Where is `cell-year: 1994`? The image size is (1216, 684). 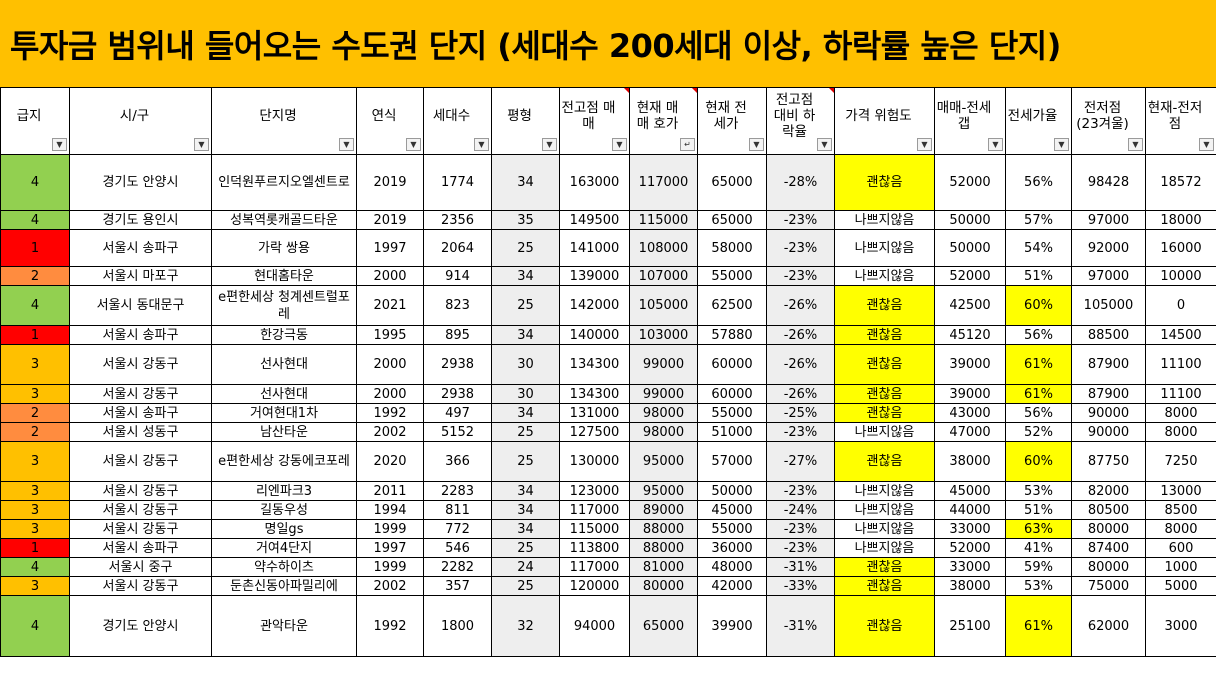
cell-year: 1994 is located at coordinates (390, 510).